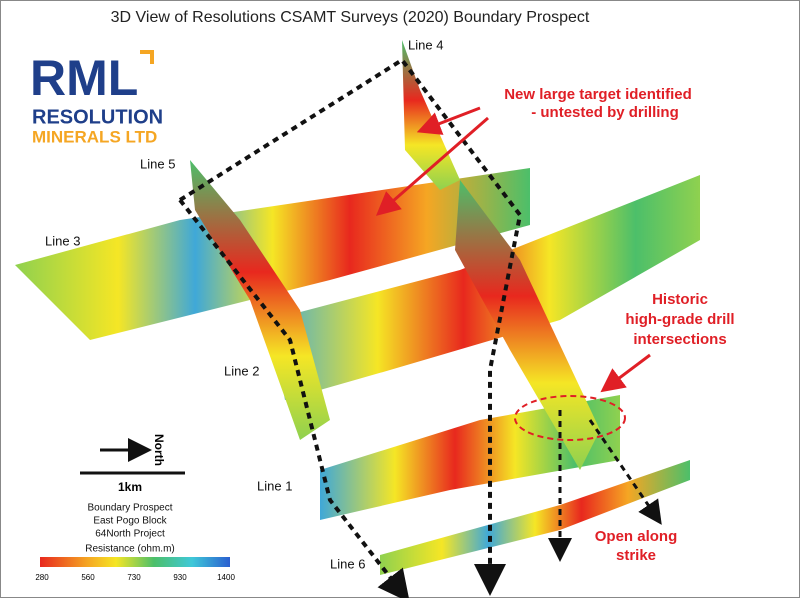  What do you see at coordinates (97, 117) in the screenshot?
I see `logo-line: RESOLUTION` at bounding box center [97, 117].